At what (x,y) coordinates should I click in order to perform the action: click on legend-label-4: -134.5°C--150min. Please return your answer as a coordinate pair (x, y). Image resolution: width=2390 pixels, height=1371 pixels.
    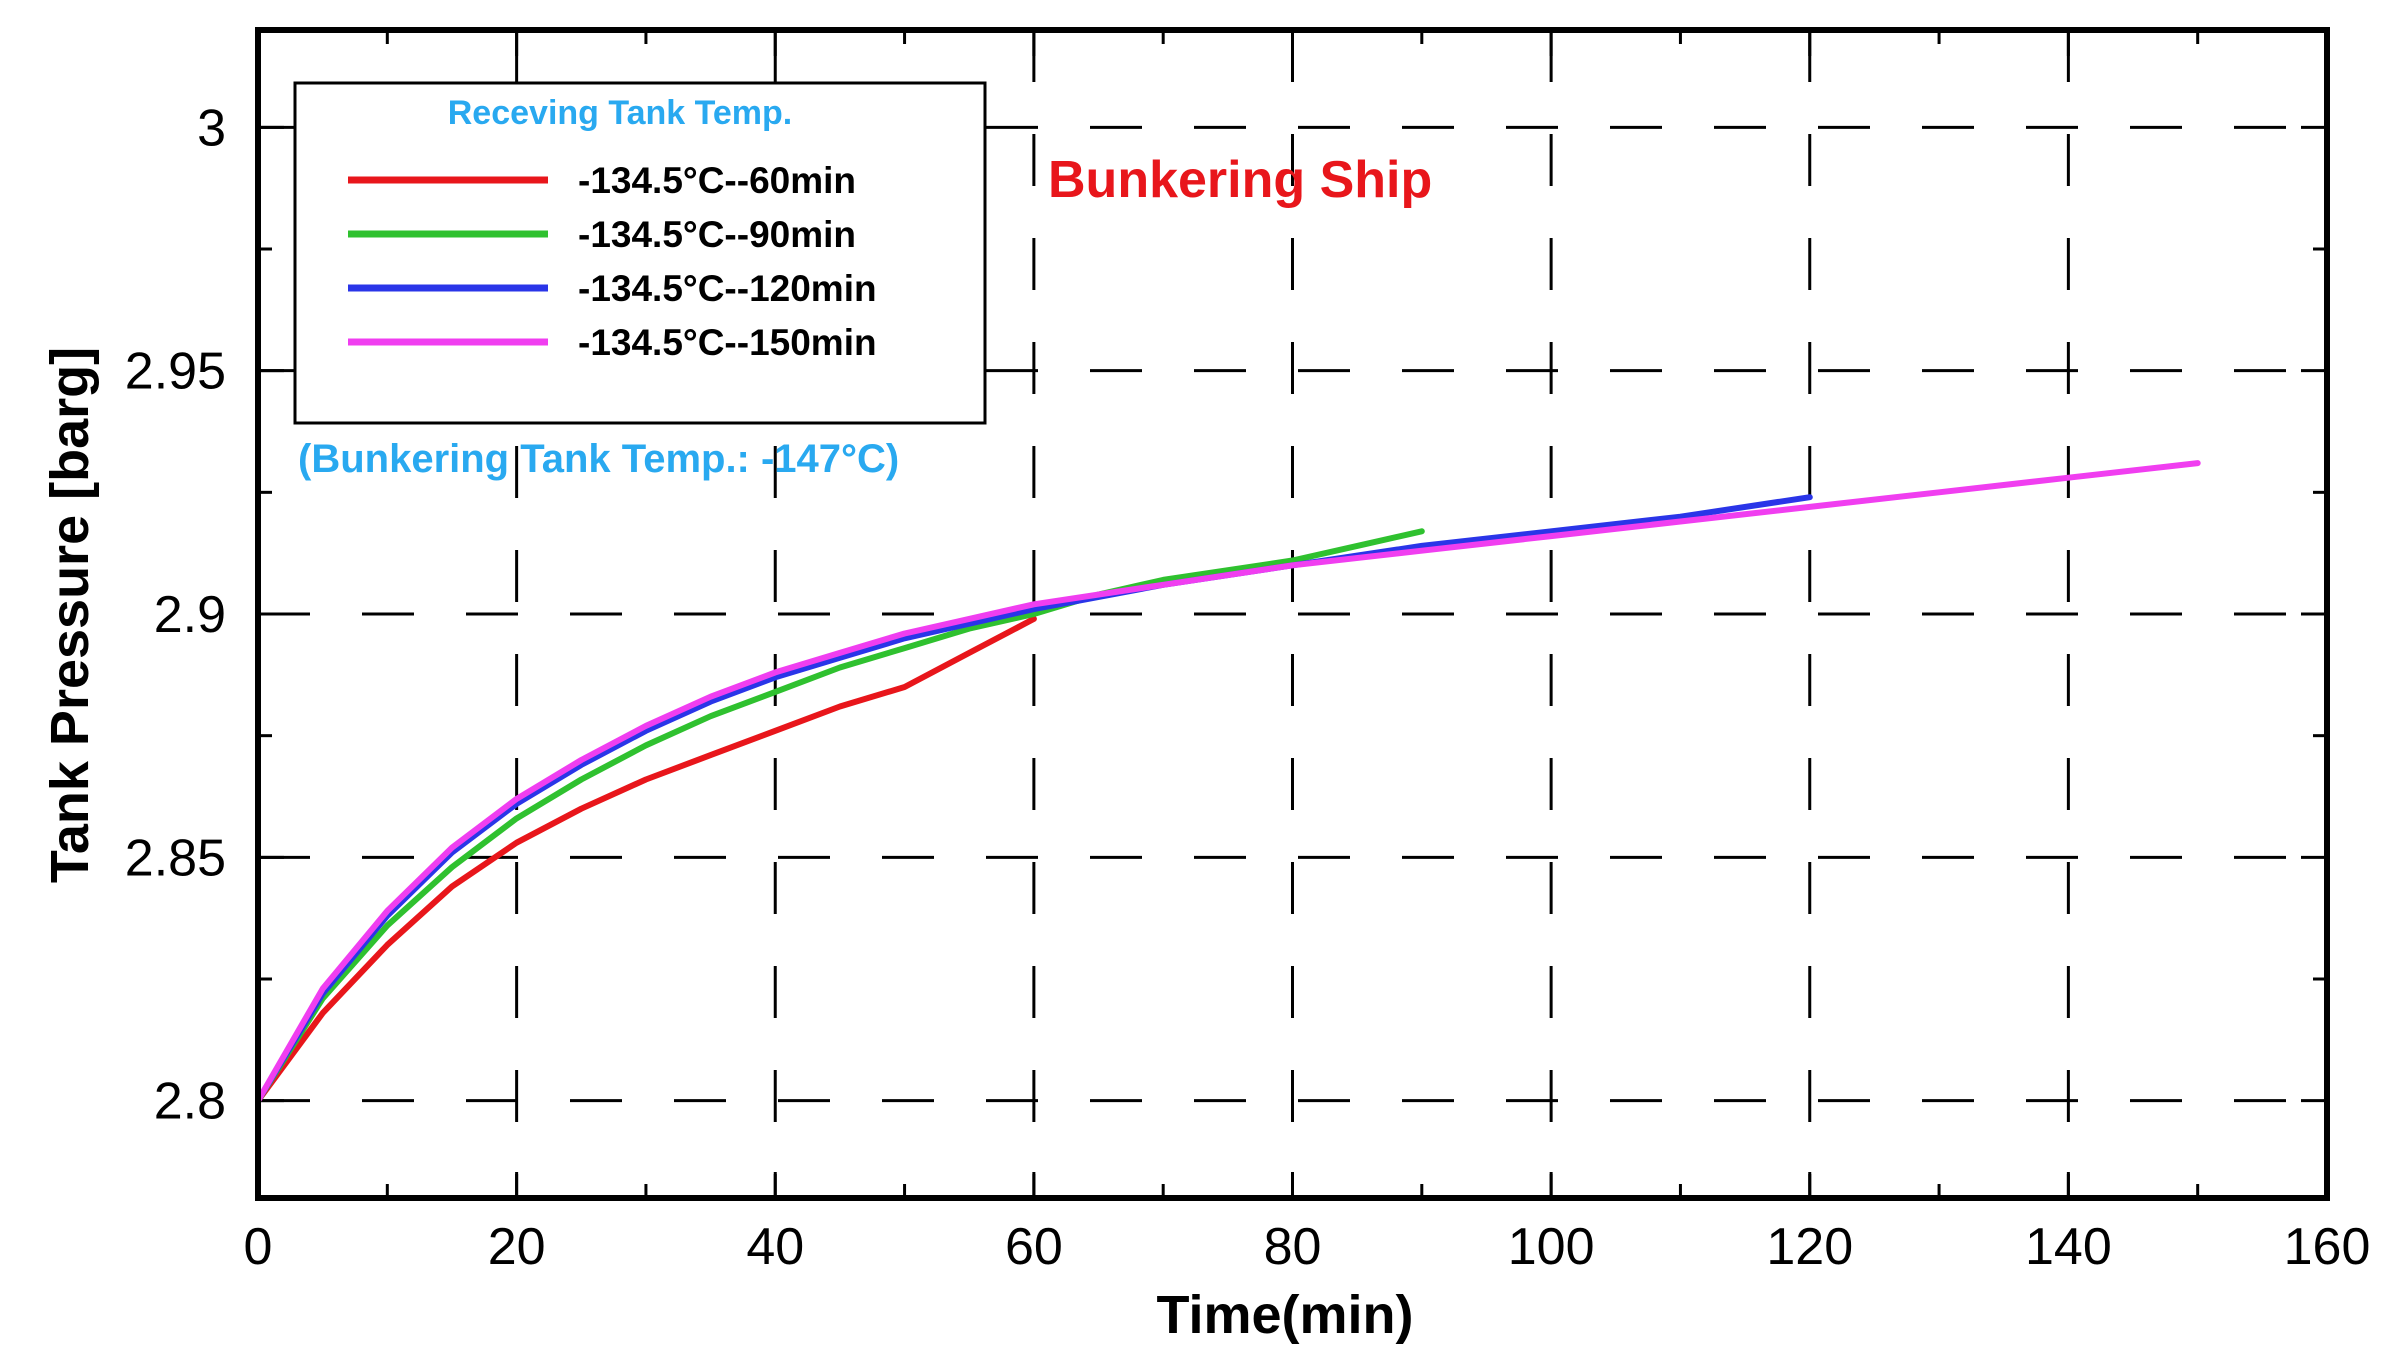
    Looking at the image, I should click on (727, 342).